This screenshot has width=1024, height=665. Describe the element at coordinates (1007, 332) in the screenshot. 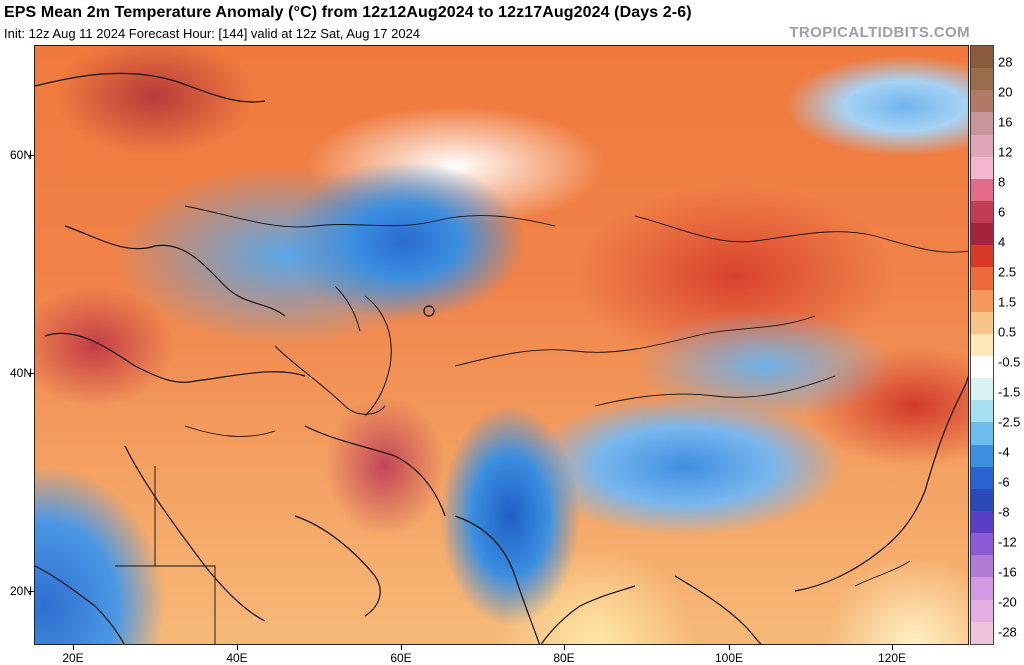

I see `colorbar-label: 0.5` at that location.